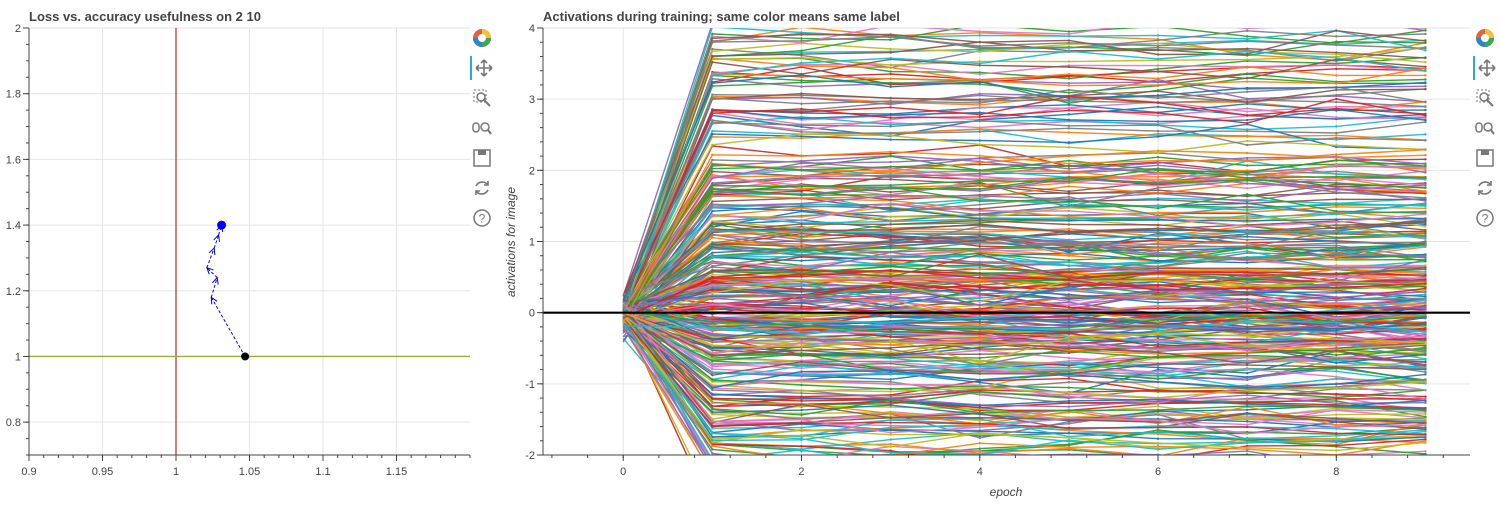 The height and width of the screenshot is (505, 1500). I want to click on y-tick-label: 3, so click(532, 100).